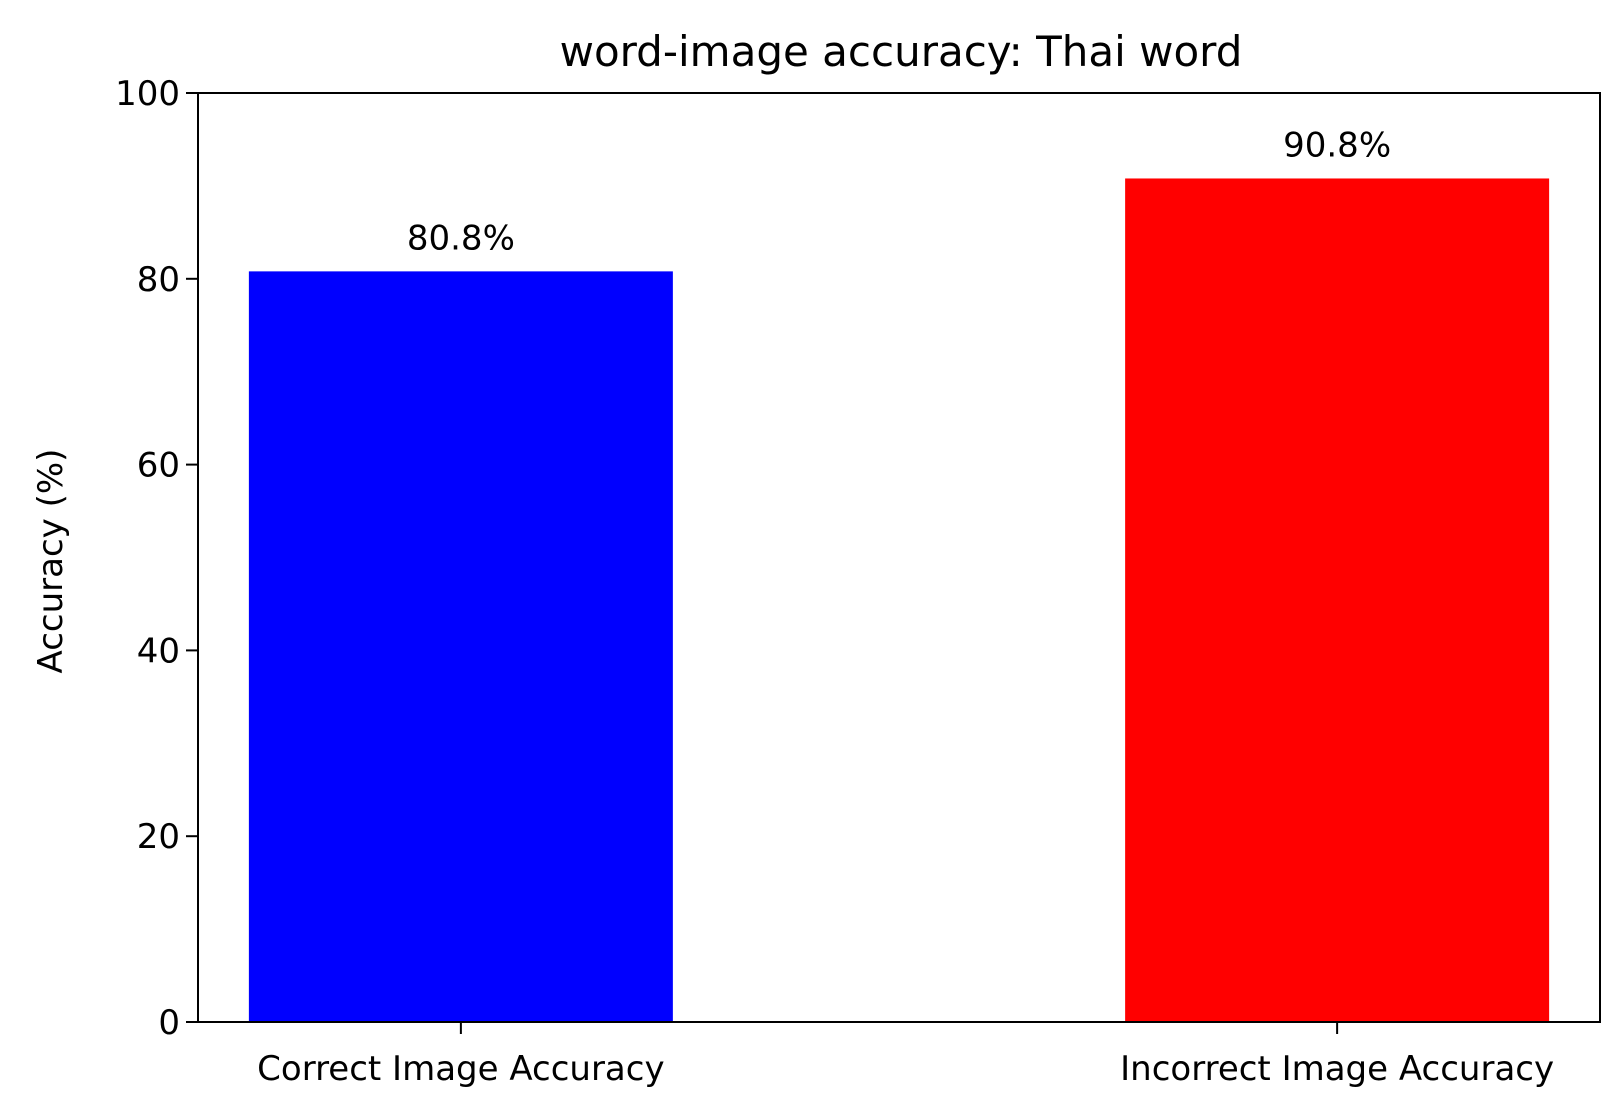 The height and width of the screenshot is (1118, 1622). What do you see at coordinates (147, 94) in the screenshot?
I see `y-tick-label: 100` at bounding box center [147, 94].